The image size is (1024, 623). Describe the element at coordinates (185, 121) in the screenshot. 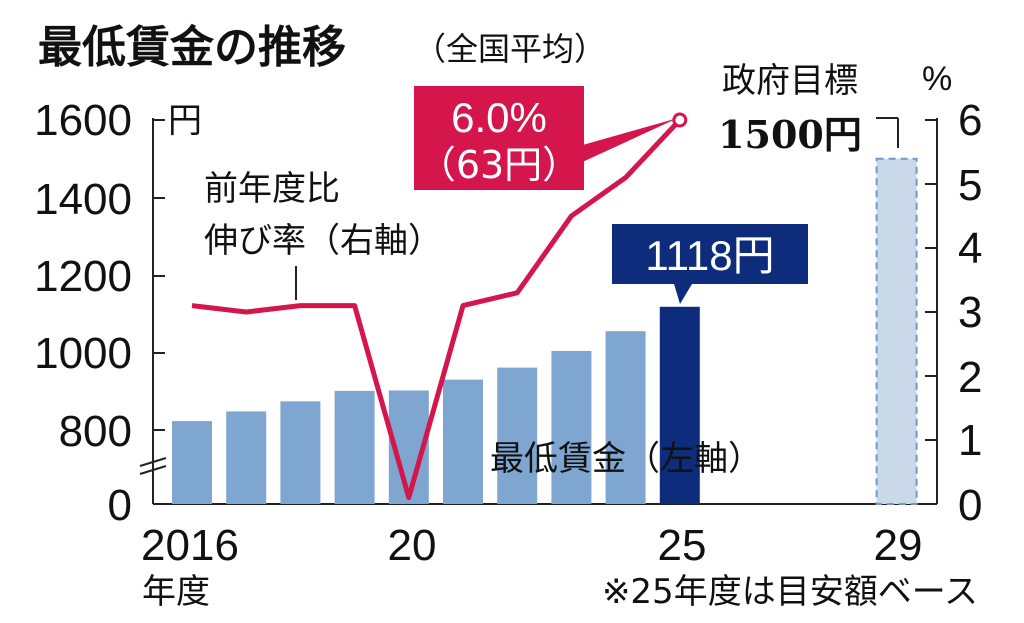

I see `left-axis-unit: 円` at that location.